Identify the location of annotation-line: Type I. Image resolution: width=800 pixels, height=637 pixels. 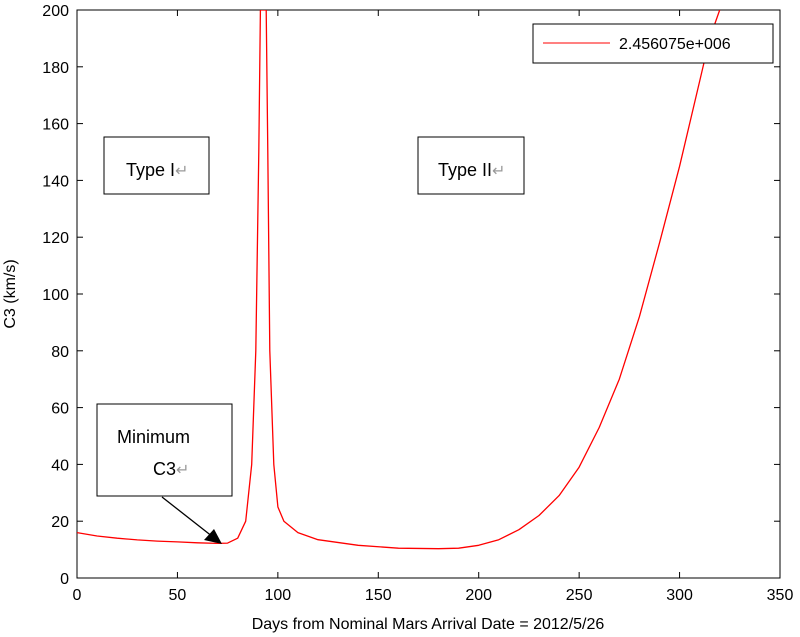
(150, 170).